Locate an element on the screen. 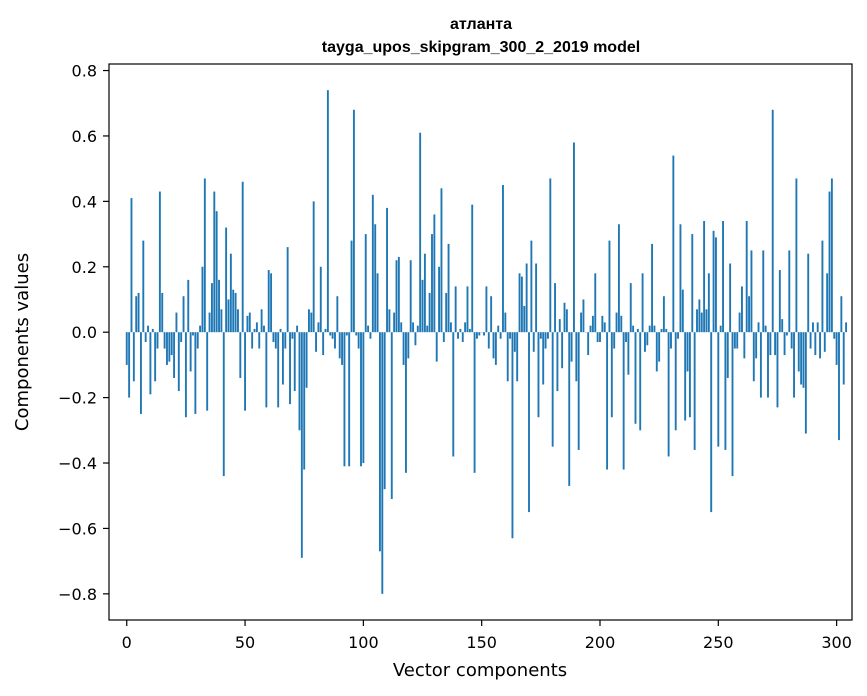 Image resolution: width=867 pixels, height=696 pixels. x-tick-label: 150 is located at coordinates (481, 642).